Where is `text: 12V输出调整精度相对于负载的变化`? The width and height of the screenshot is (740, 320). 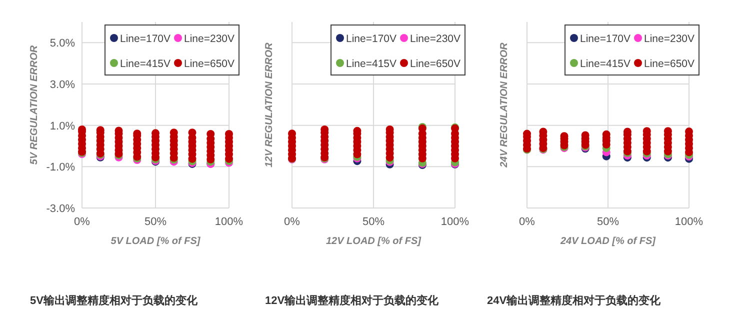 text: 12V输出调整精度相对于负载的变化 is located at coordinates (352, 300).